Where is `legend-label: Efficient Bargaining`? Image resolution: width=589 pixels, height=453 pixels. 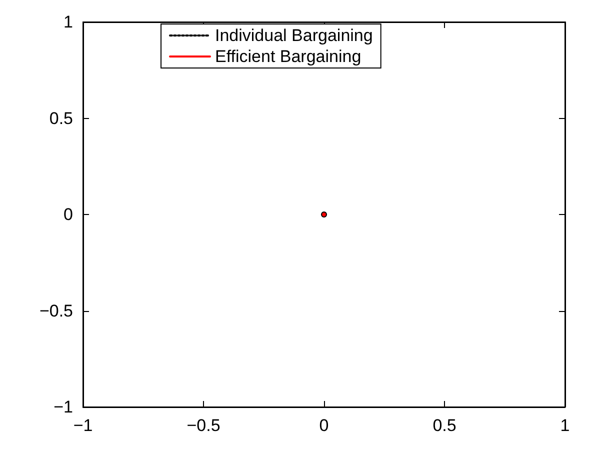
legend-label: Efficient Bargaining is located at coordinates (288, 56).